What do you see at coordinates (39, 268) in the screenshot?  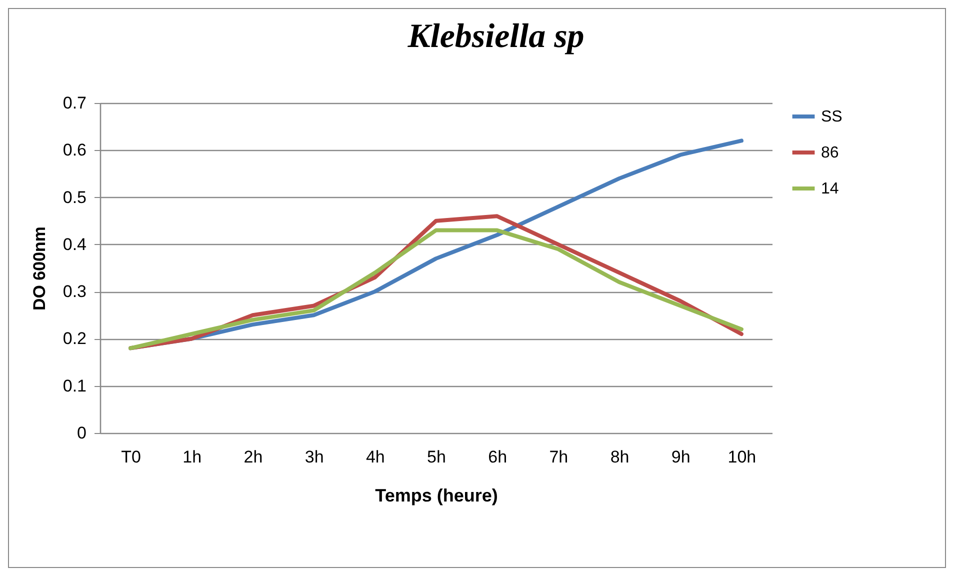 I see `y-axis-title: DO 600nm` at bounding box center [39, 268].